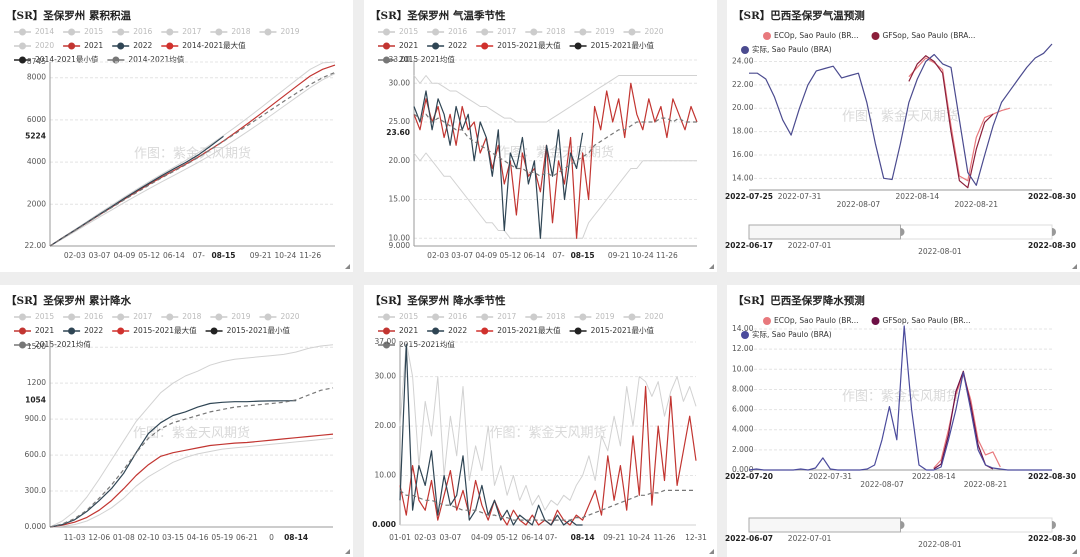  What do you see at coordinates (900, 397) in the screenshot?
I see `watermark: 作图：紫金天风期货` at bounding box center [900, 397].